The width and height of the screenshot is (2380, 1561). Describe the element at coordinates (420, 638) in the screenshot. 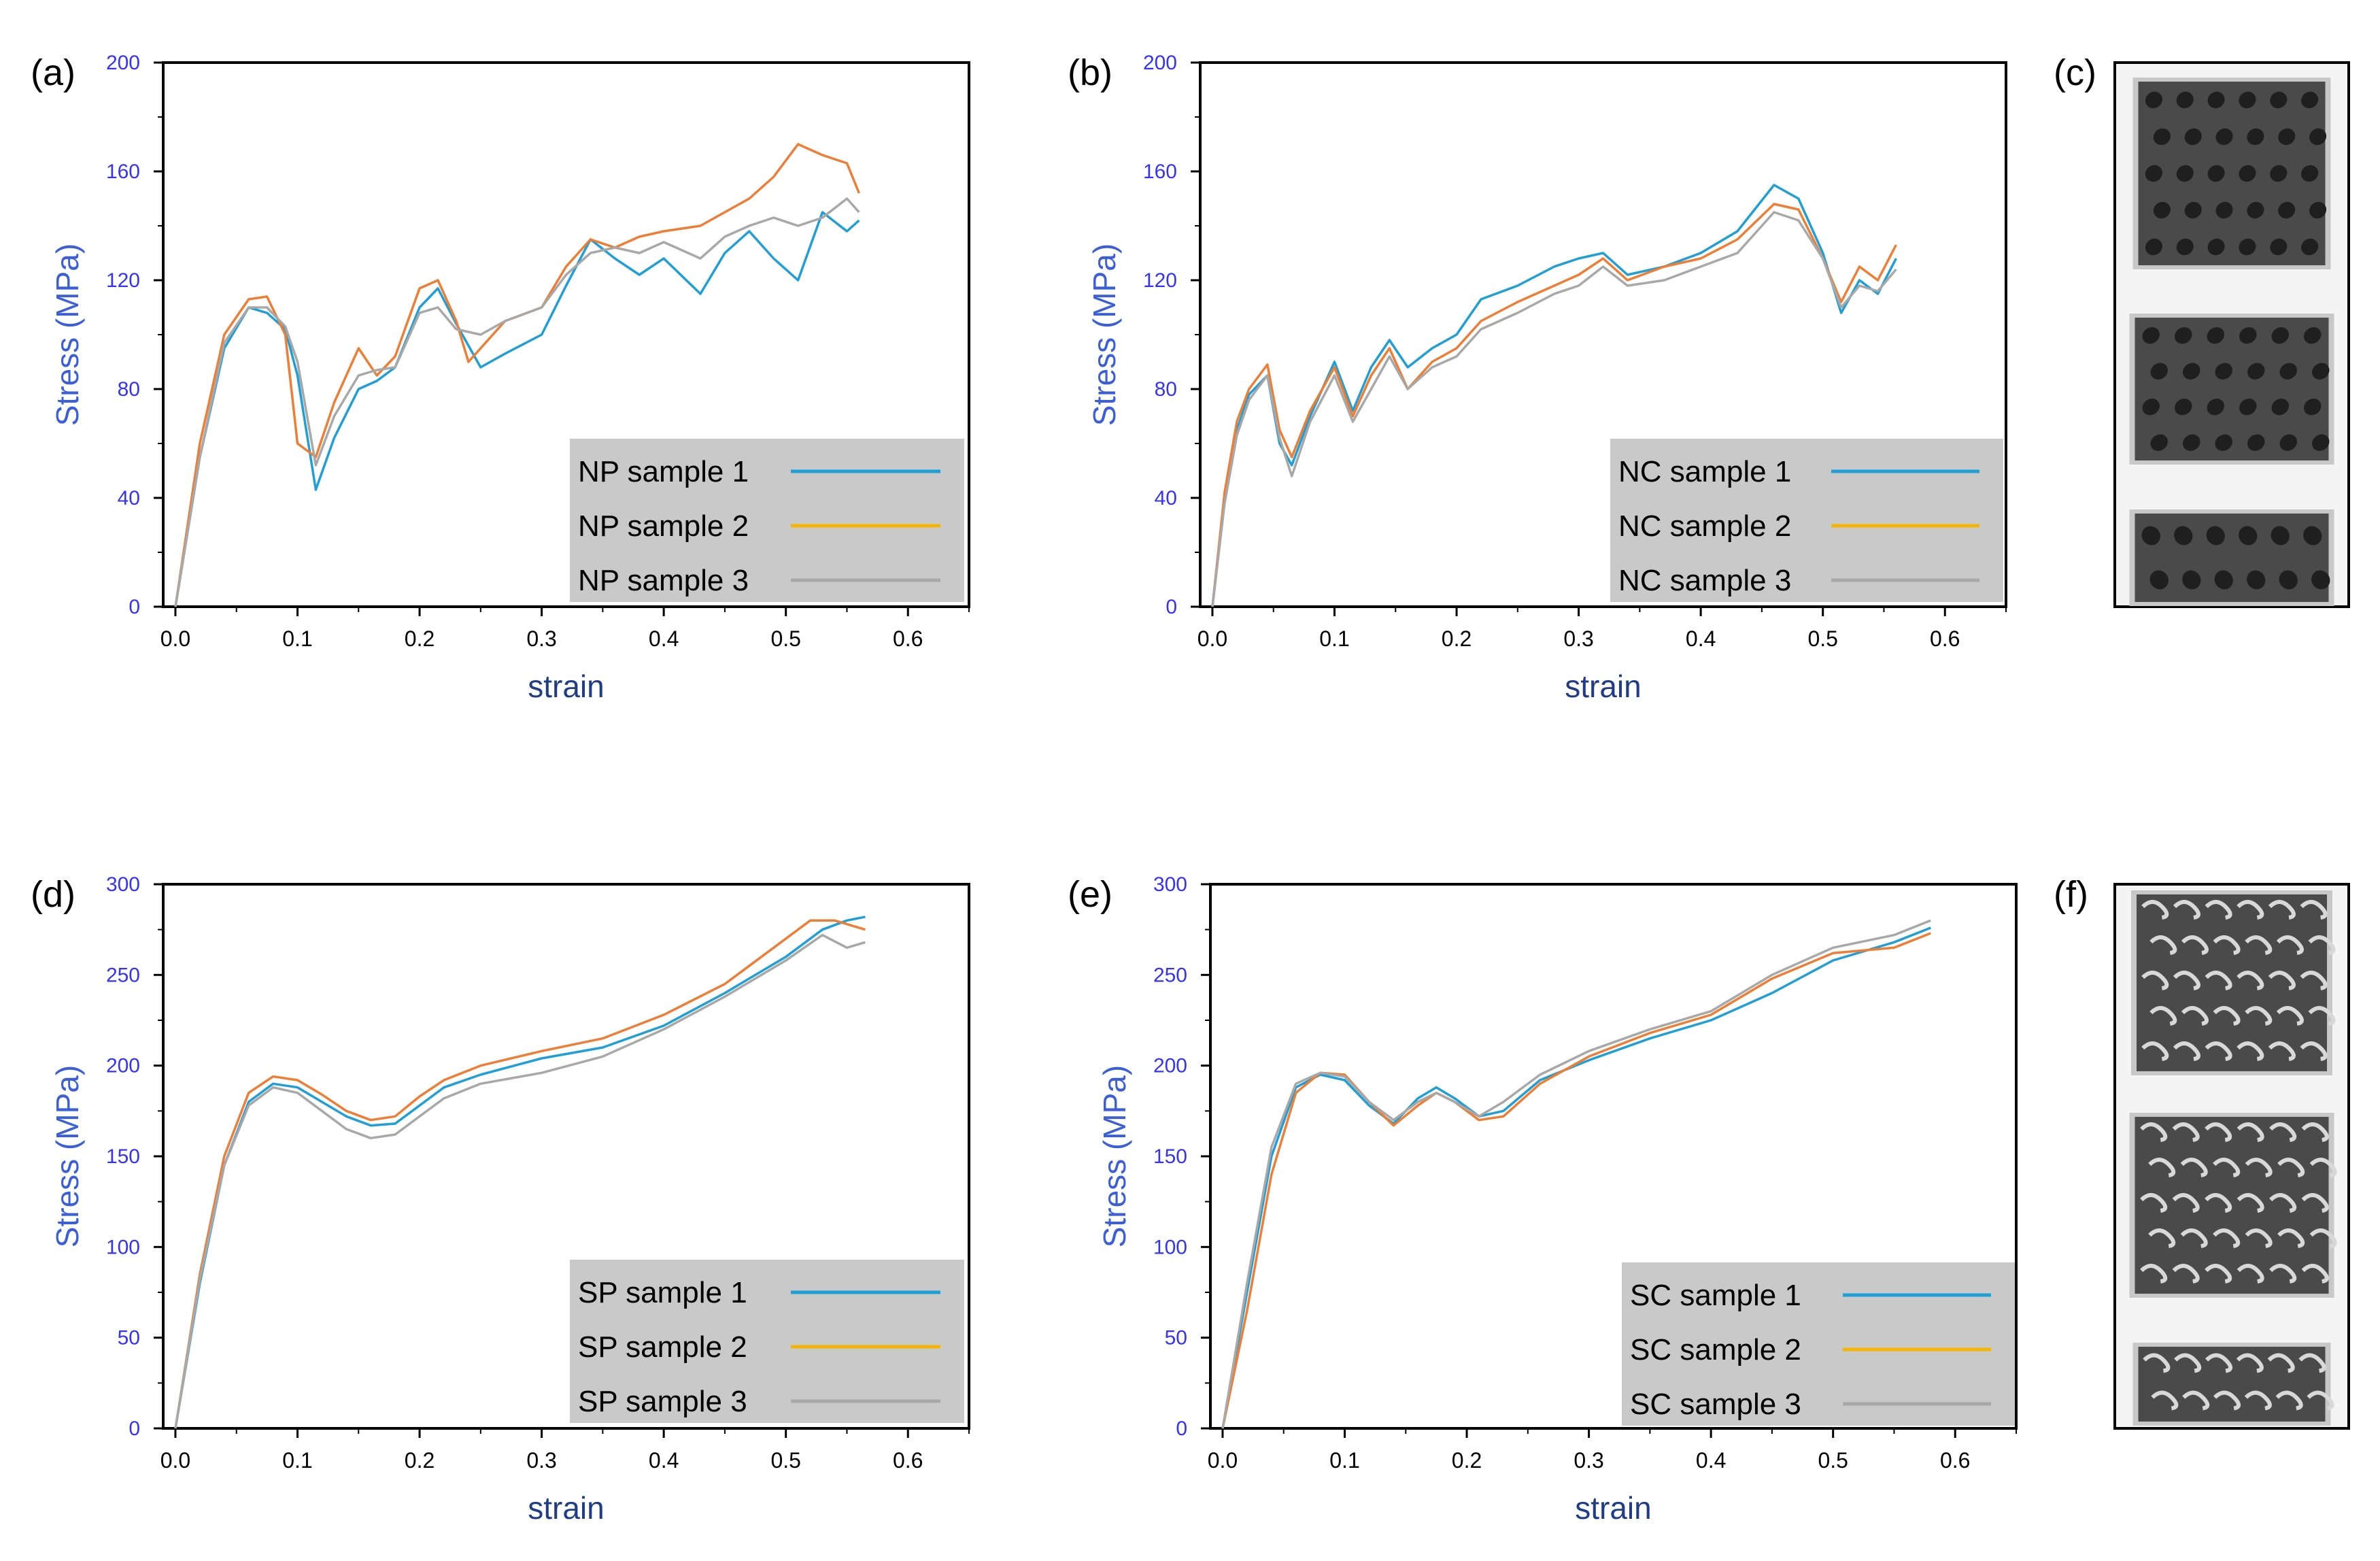

I see `x-tick-label: 0.2` at that location.